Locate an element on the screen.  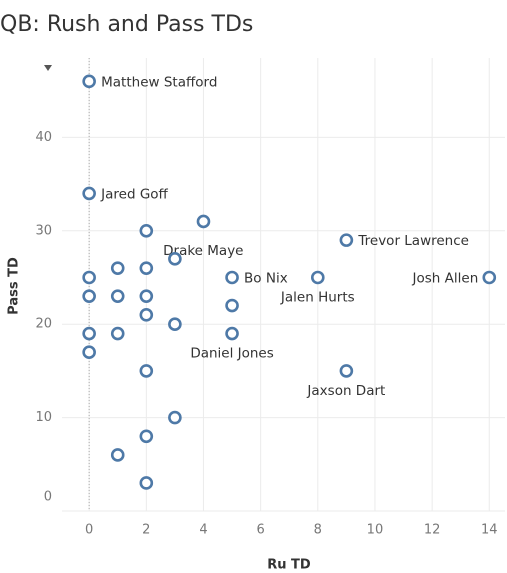
x-tick-label: 10 is located at coordinates (375, 530).